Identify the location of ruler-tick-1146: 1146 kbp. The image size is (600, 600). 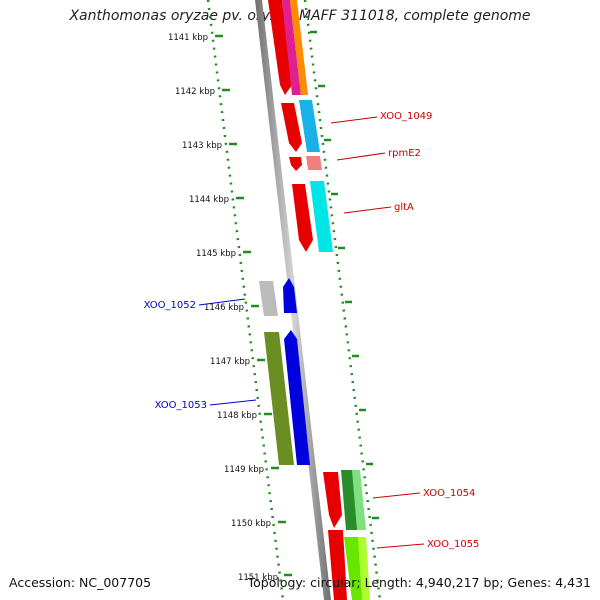
(278, 306).